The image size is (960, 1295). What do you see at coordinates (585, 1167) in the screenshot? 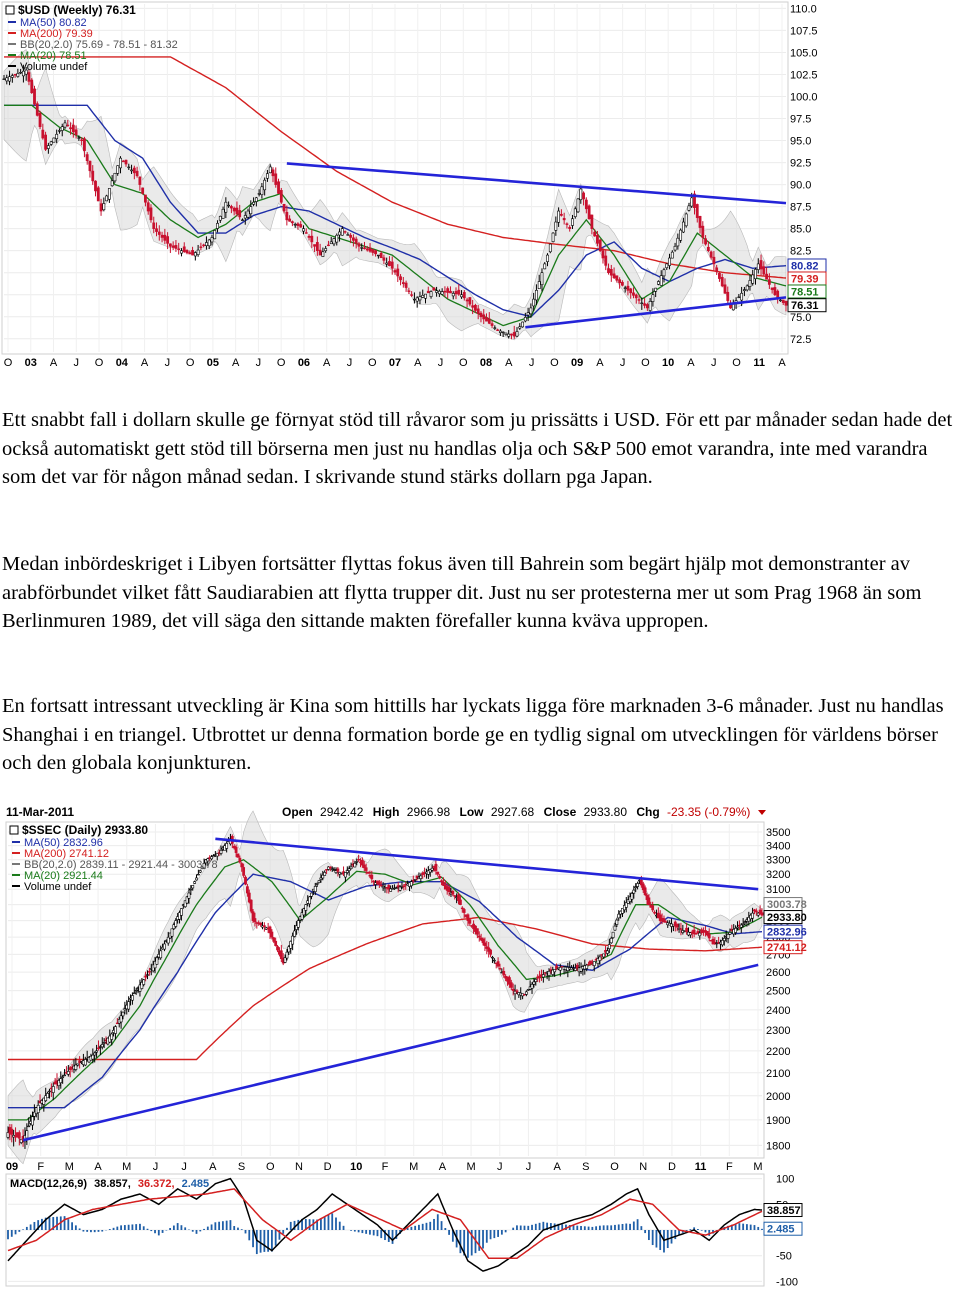
I see `ssec-x-tick-label: S` at bounding box center [585, 1167].